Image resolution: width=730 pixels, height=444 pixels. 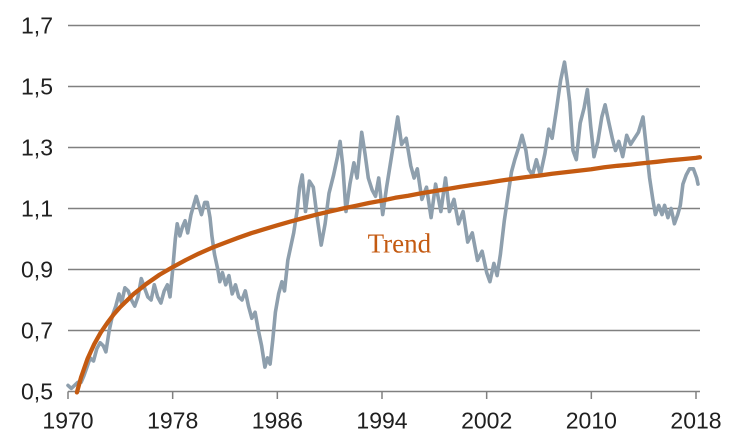 I want to click on trend-annotation-label: Trend, so click(x=400, y=244).